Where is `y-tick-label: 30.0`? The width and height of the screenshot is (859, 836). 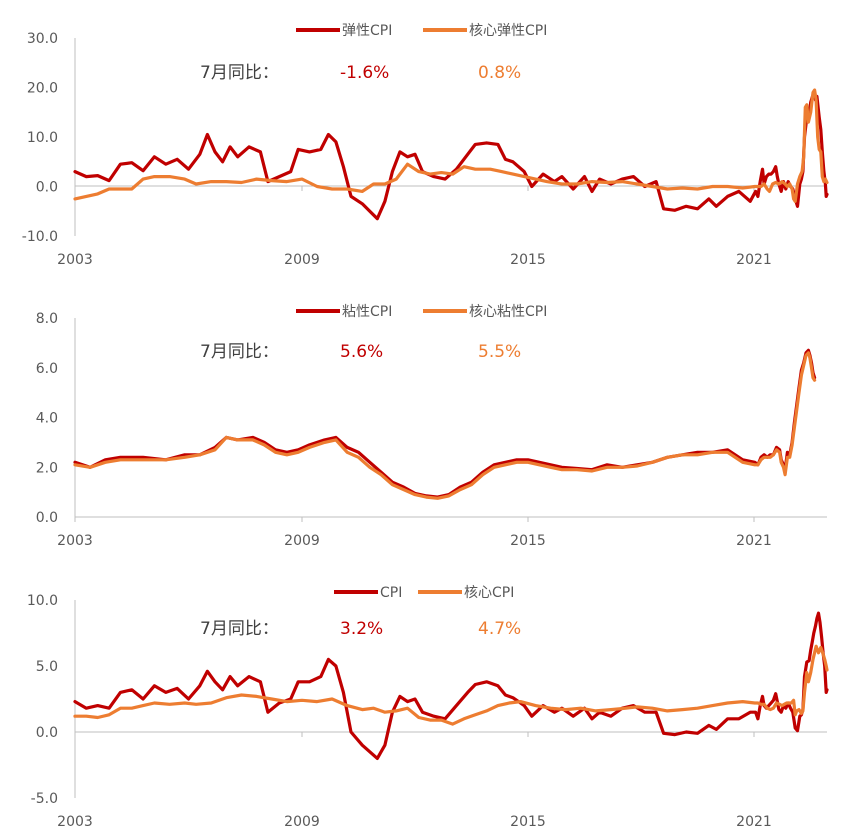
y-tick-label: 30.0 is located at coordinates (42, 39).